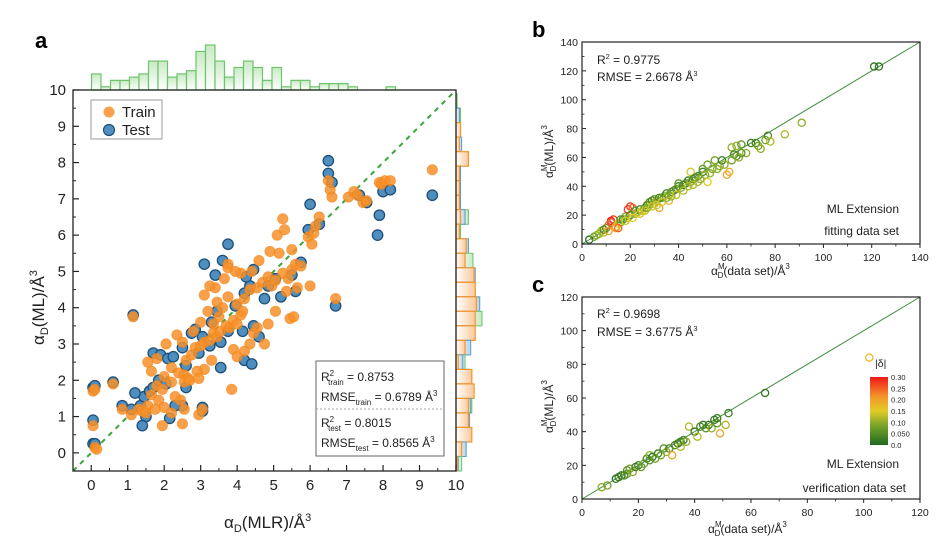  I want to click on panel-b-xlabel: αM D(data set)/Å3, so click(750, 271).